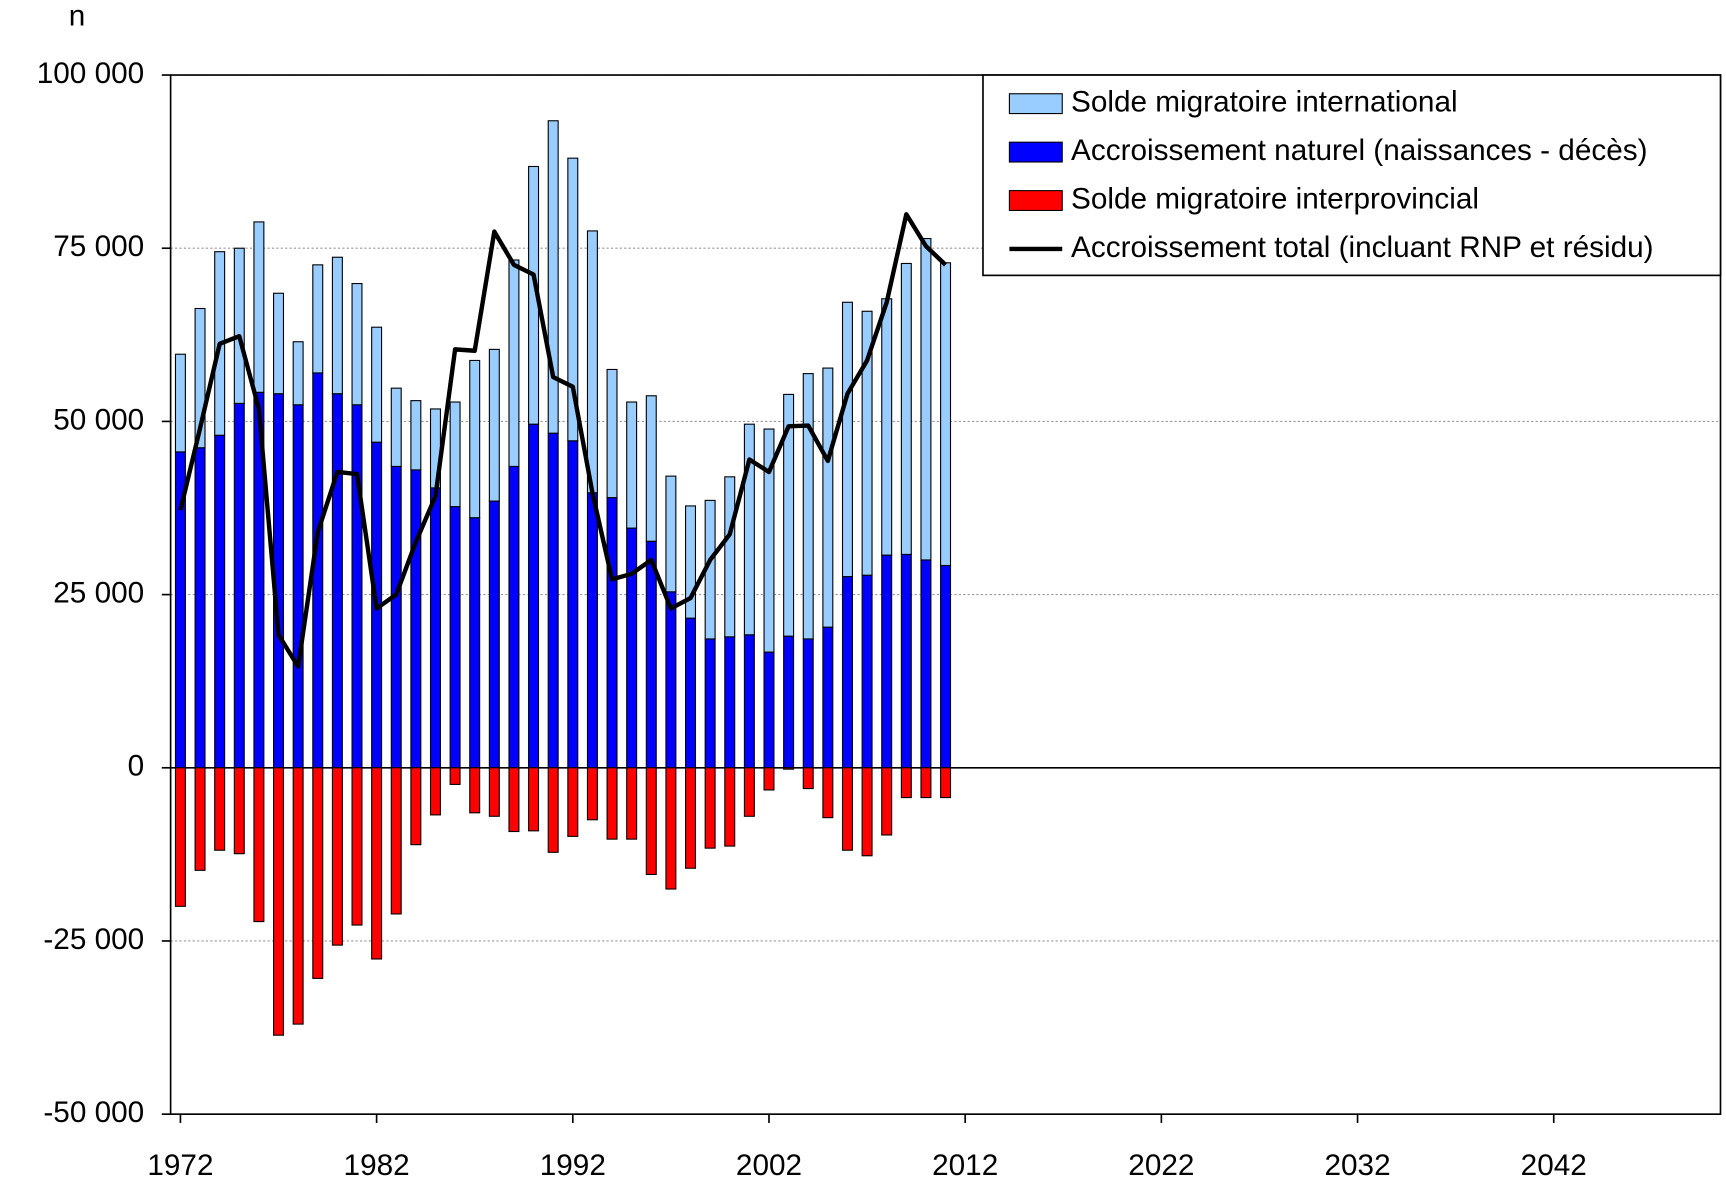 The image size is (1726, 1187). I want to click on y-tick-label: 50 000, so click(98, 419).